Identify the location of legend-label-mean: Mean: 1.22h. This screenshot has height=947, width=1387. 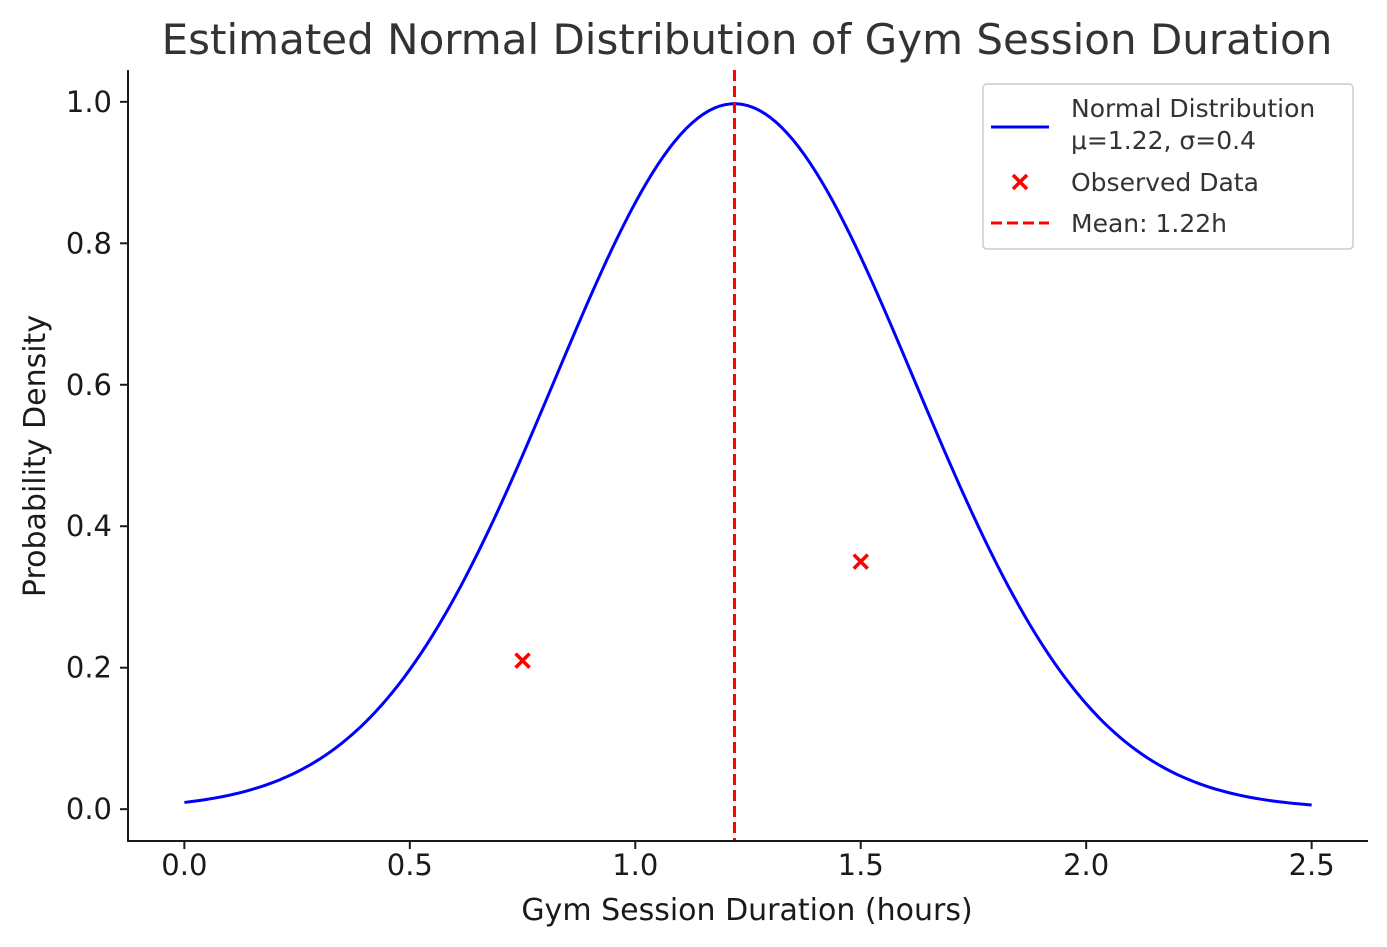
(1149, 223).